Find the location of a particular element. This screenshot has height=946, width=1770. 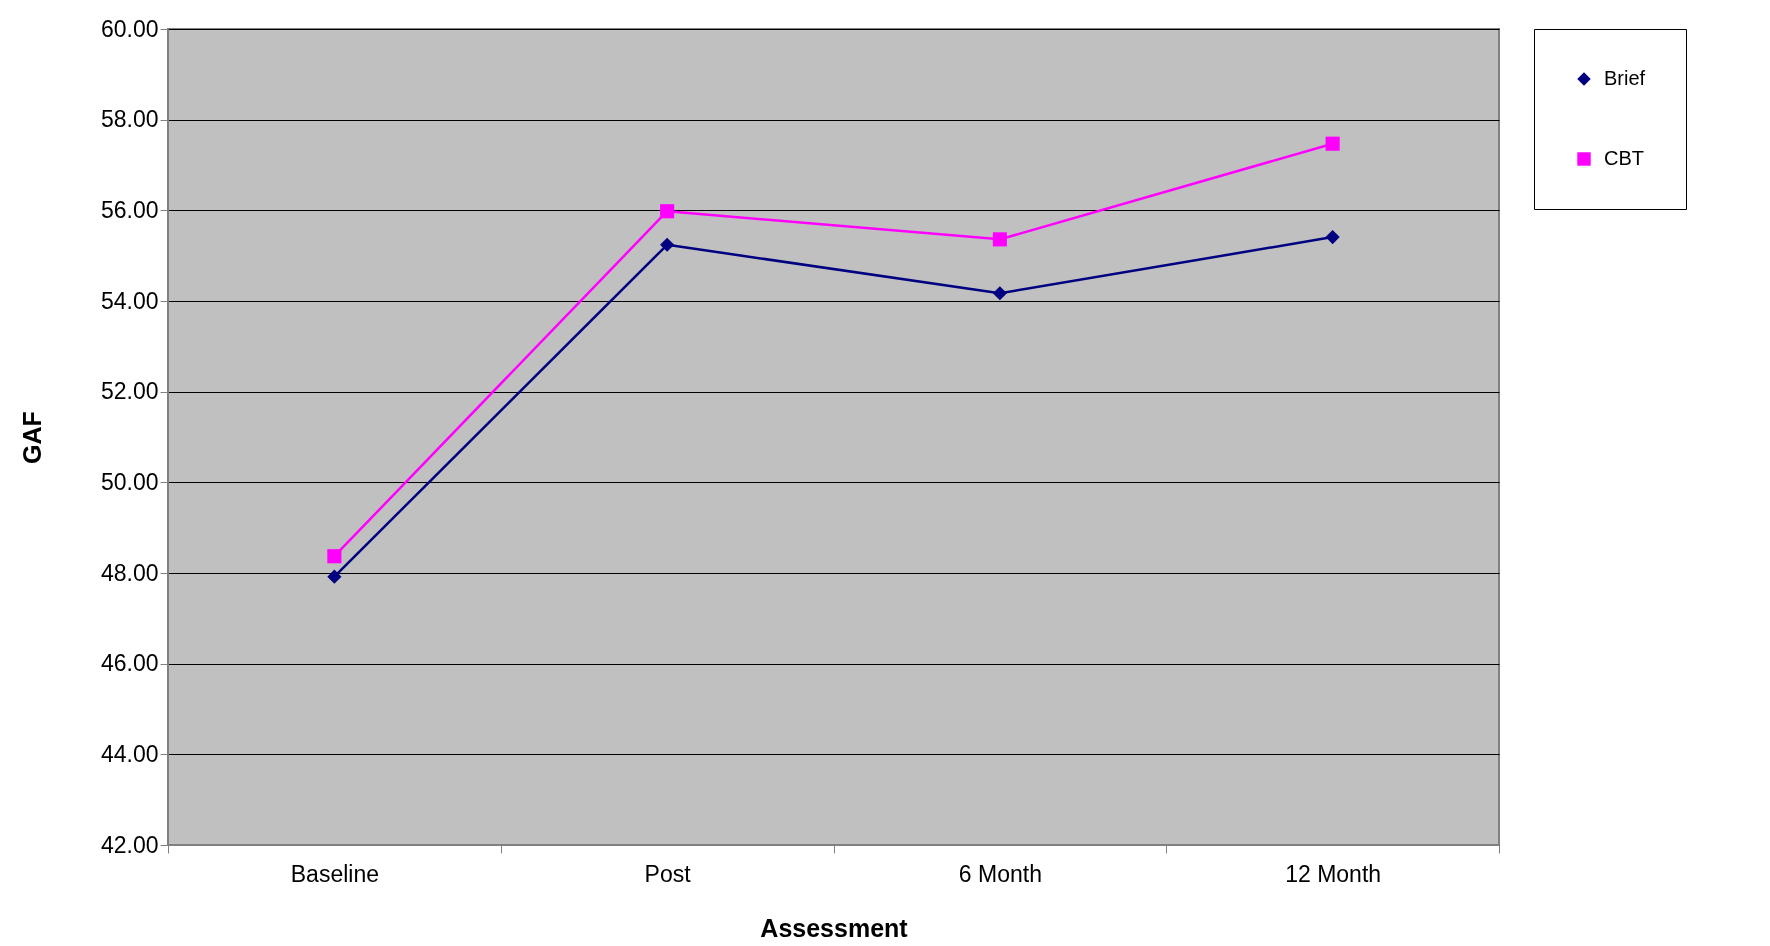

x-axis-title: Assessment is located at coordinates (834, 927).